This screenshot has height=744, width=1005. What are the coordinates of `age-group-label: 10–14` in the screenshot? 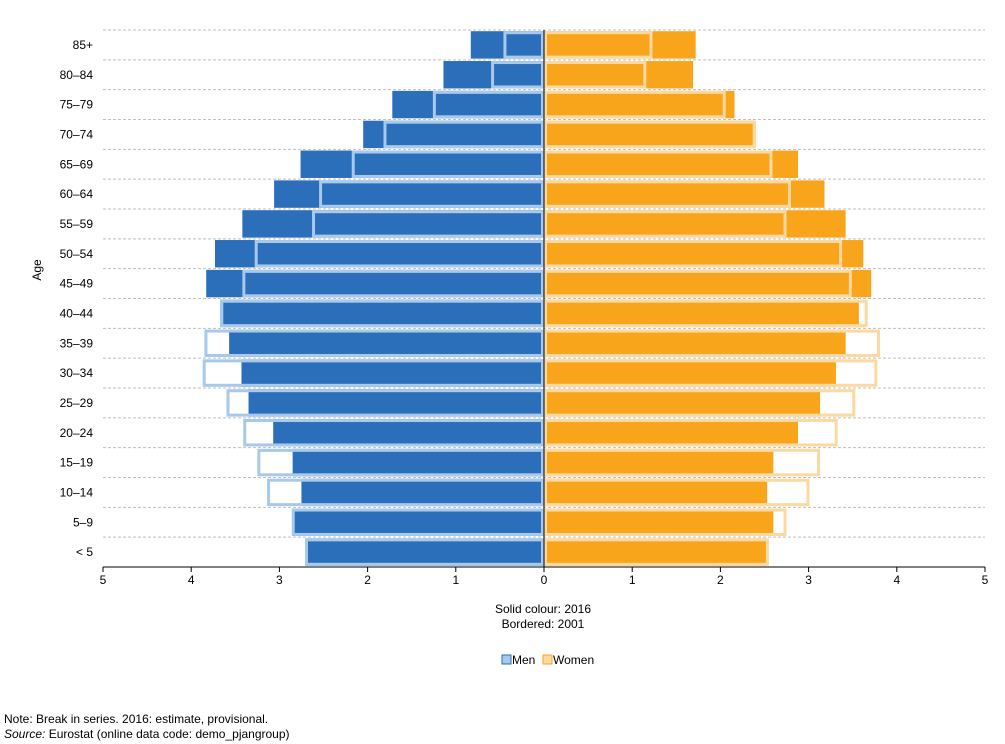 It's located at (77, 492).